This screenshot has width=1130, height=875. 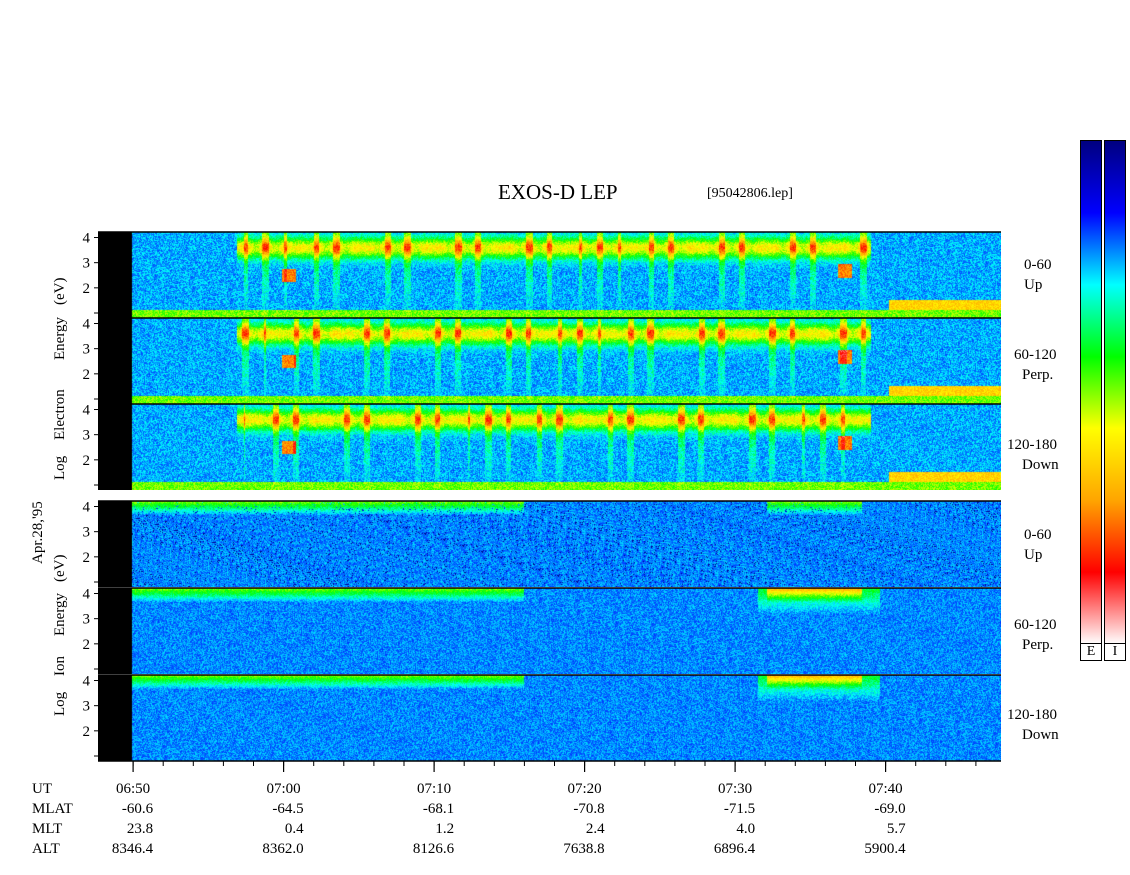 What do you see at coordinates (132, 849) in the screenshot?
I see `alt-value: 8346.4` at bounding box center [132, 849].